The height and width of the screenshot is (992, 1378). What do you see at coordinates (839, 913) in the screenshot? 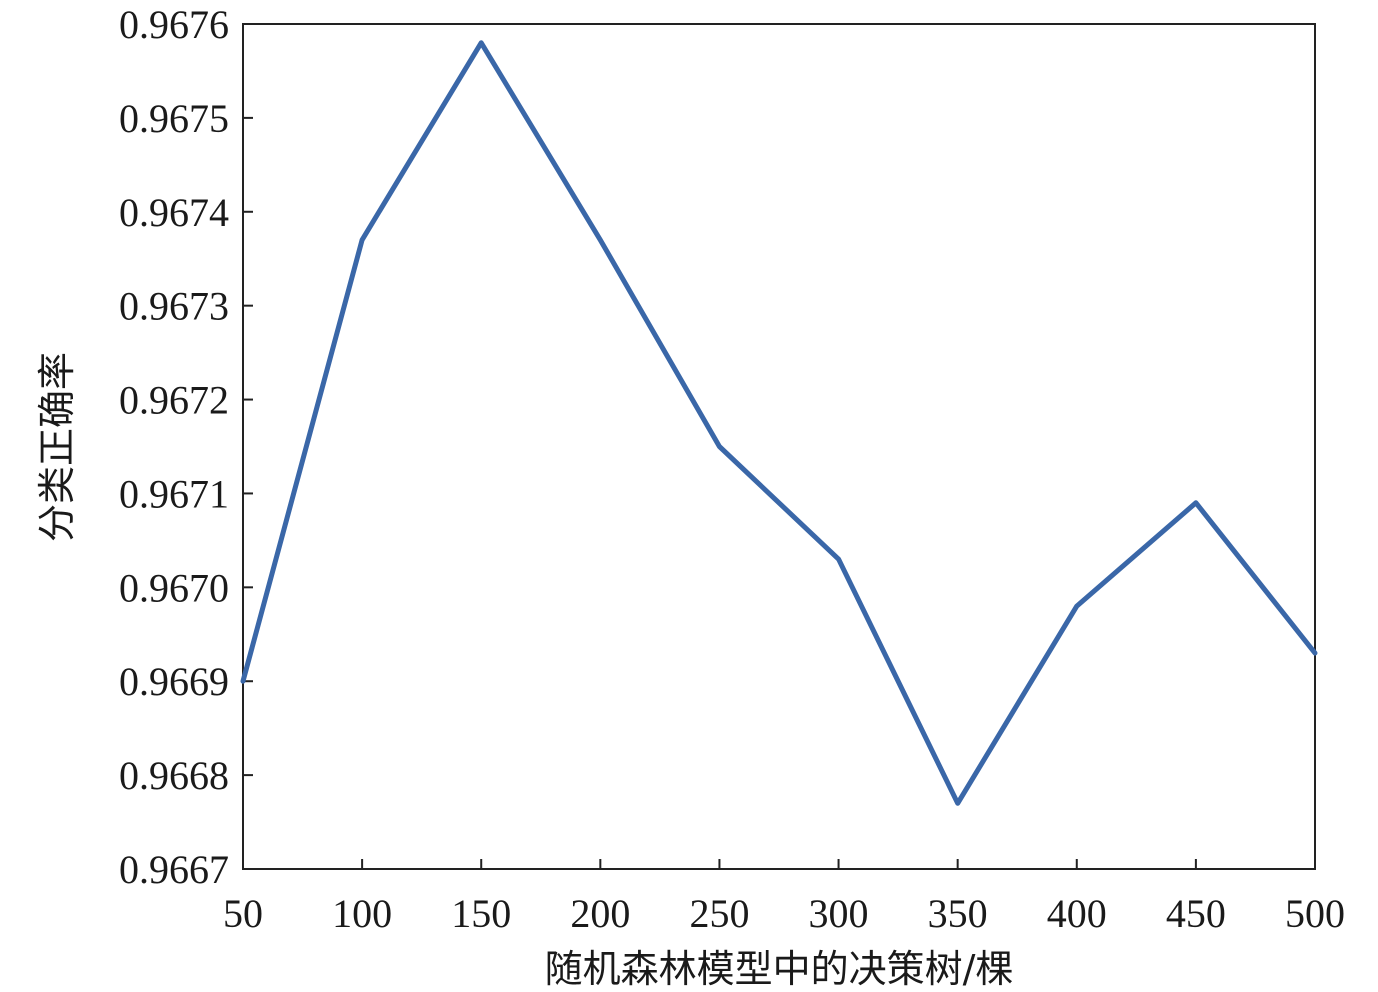
I see `x-tick-label: 300` at bounding box center [839, 913].